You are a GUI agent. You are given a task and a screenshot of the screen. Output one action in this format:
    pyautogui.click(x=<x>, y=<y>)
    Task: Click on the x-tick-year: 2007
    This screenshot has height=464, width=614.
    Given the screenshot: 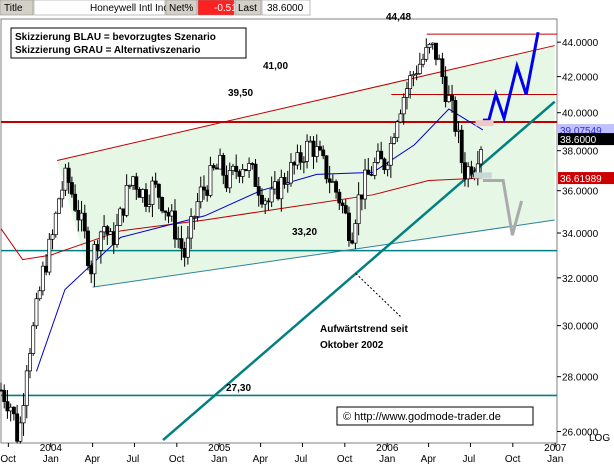 What is the action you would take?
    pyautogui.click(x=555, y=448)
    